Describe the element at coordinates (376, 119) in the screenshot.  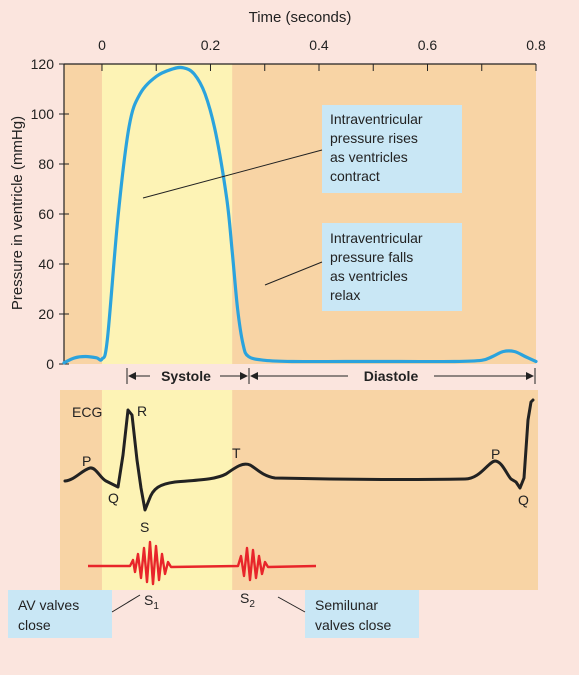
I see `annotation-rises-line1: Intraventricular` at that location.